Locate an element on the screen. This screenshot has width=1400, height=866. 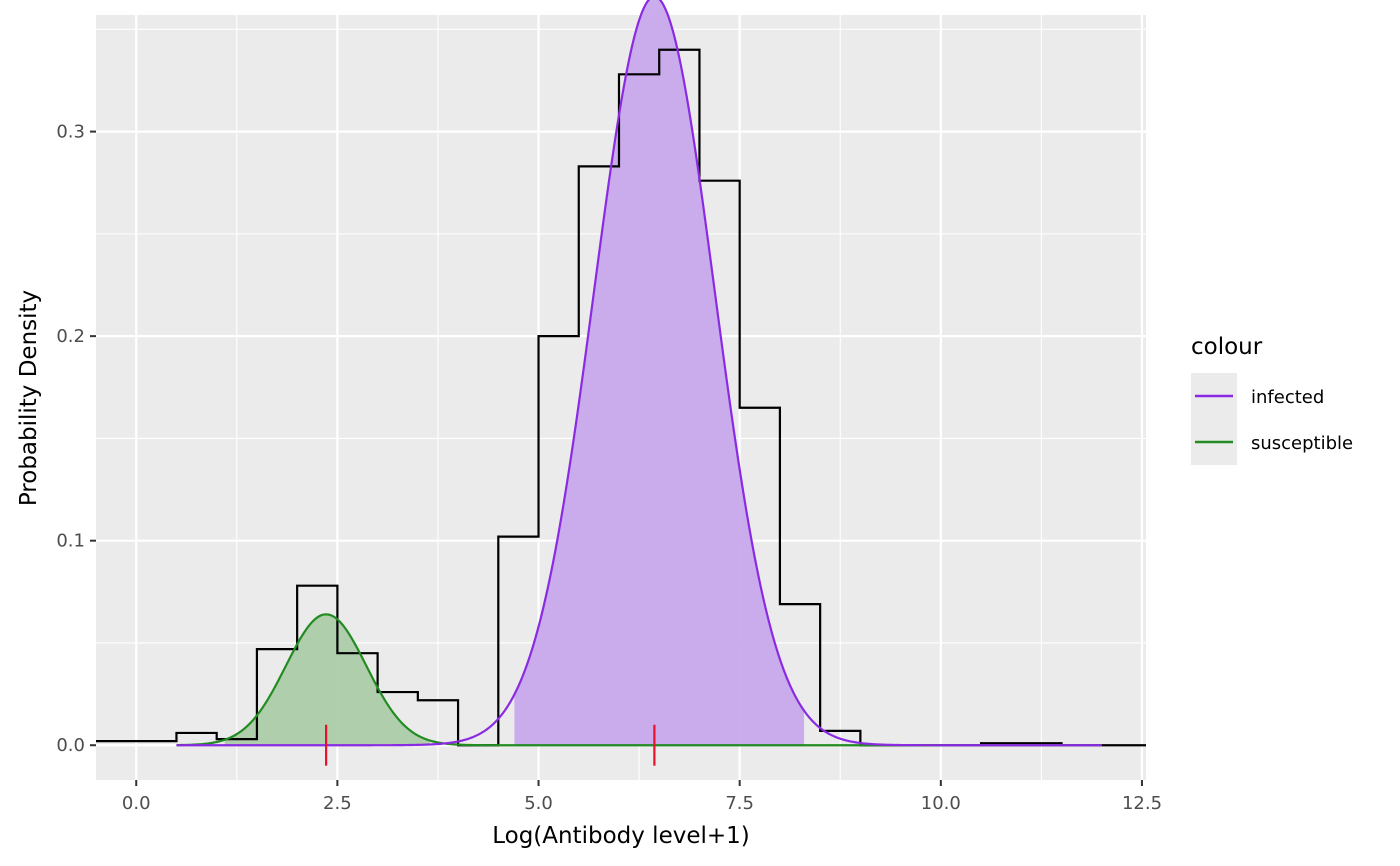
x-axis-title: Log(Antibody level+1) is located at coordinates (621, 836).